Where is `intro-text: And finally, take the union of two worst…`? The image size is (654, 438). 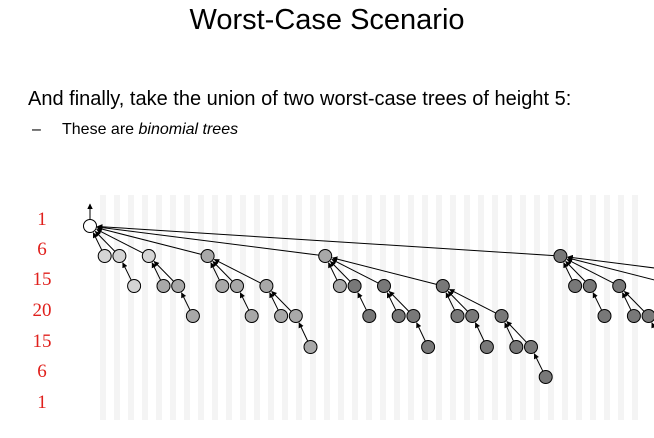 intro-text: And finally, take the union of two worst… is located at coordinates (300, 99).